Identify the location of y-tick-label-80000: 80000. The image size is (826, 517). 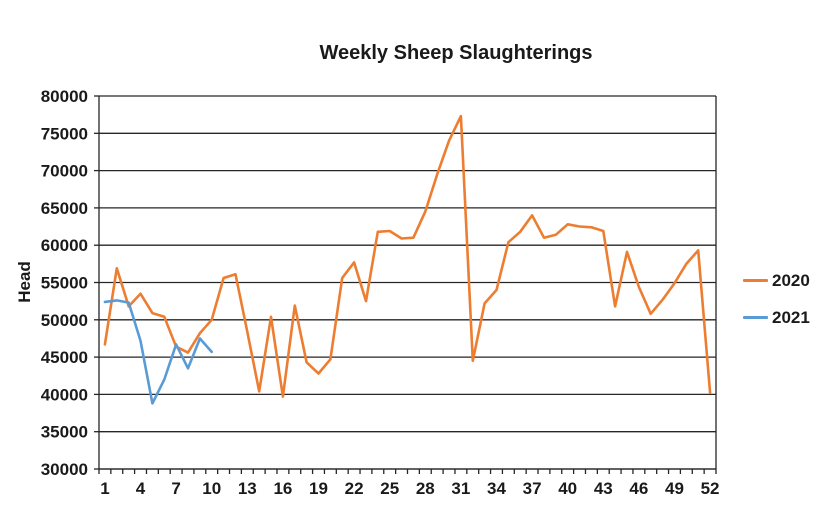
(64, 96).